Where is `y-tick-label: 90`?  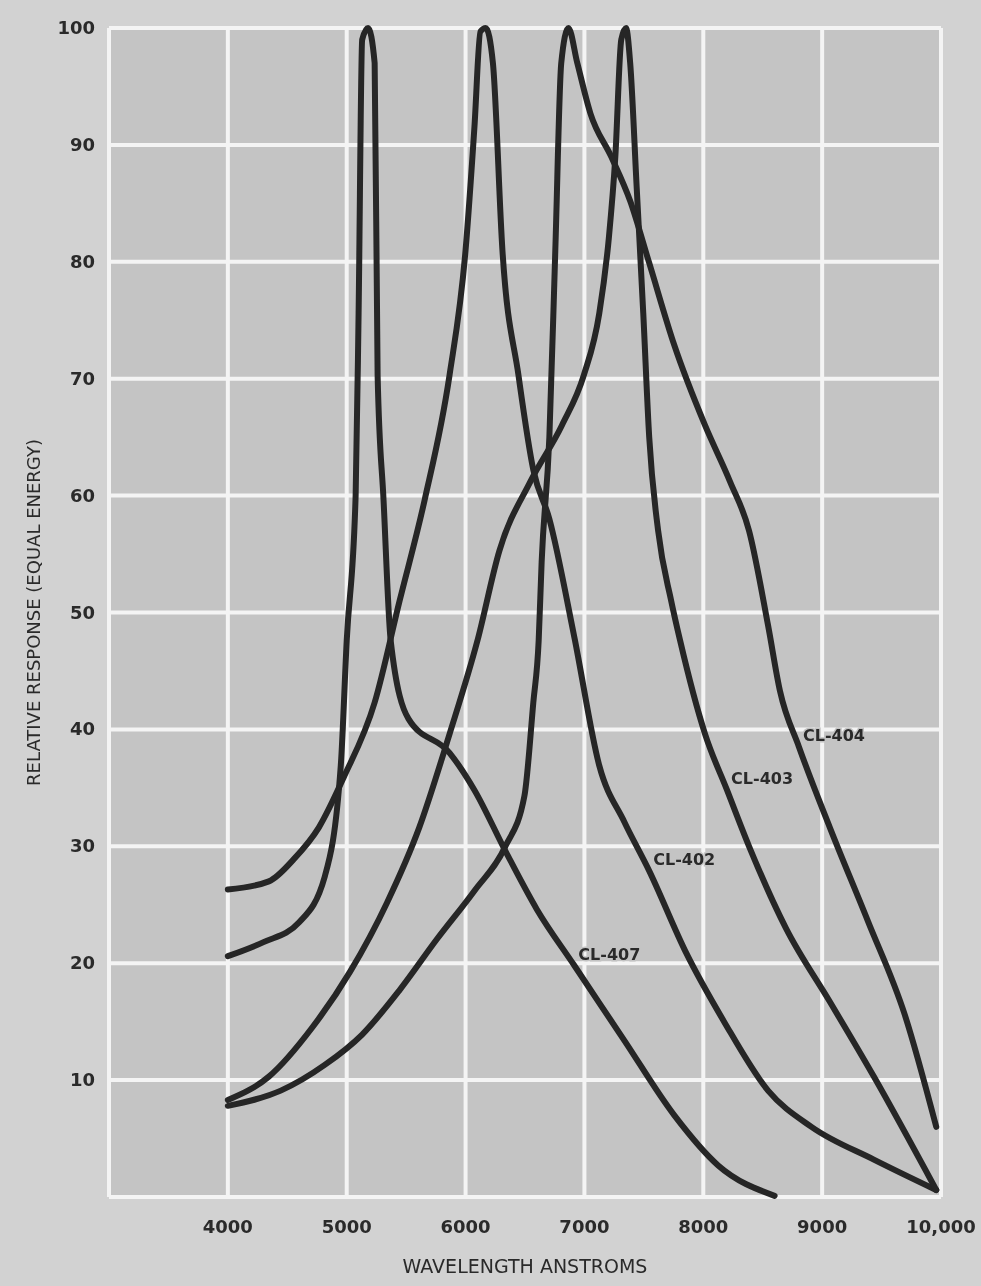
y-tick-label: 90 is located at coordinates (82, 144).